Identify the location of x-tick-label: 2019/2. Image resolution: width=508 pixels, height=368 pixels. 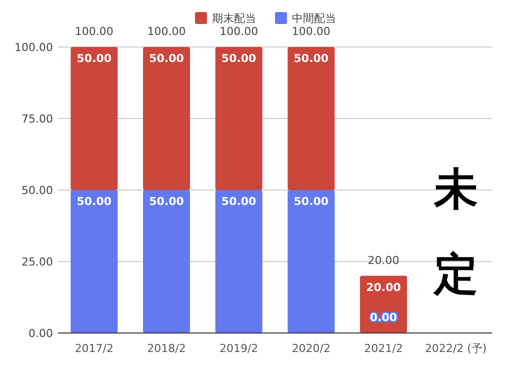
(238, 348).